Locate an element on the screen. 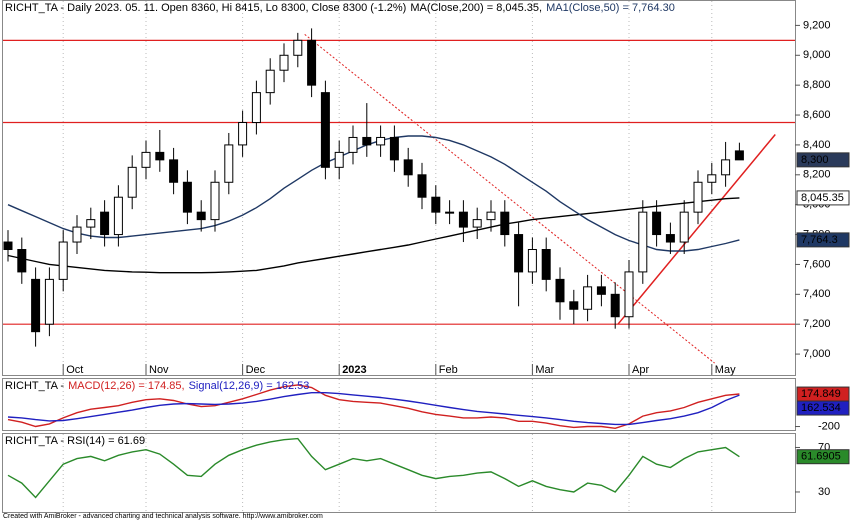 The height and width of the screenshot is (520, 850). y-tick-label: 7,600 is located at coordinates (817, 264).